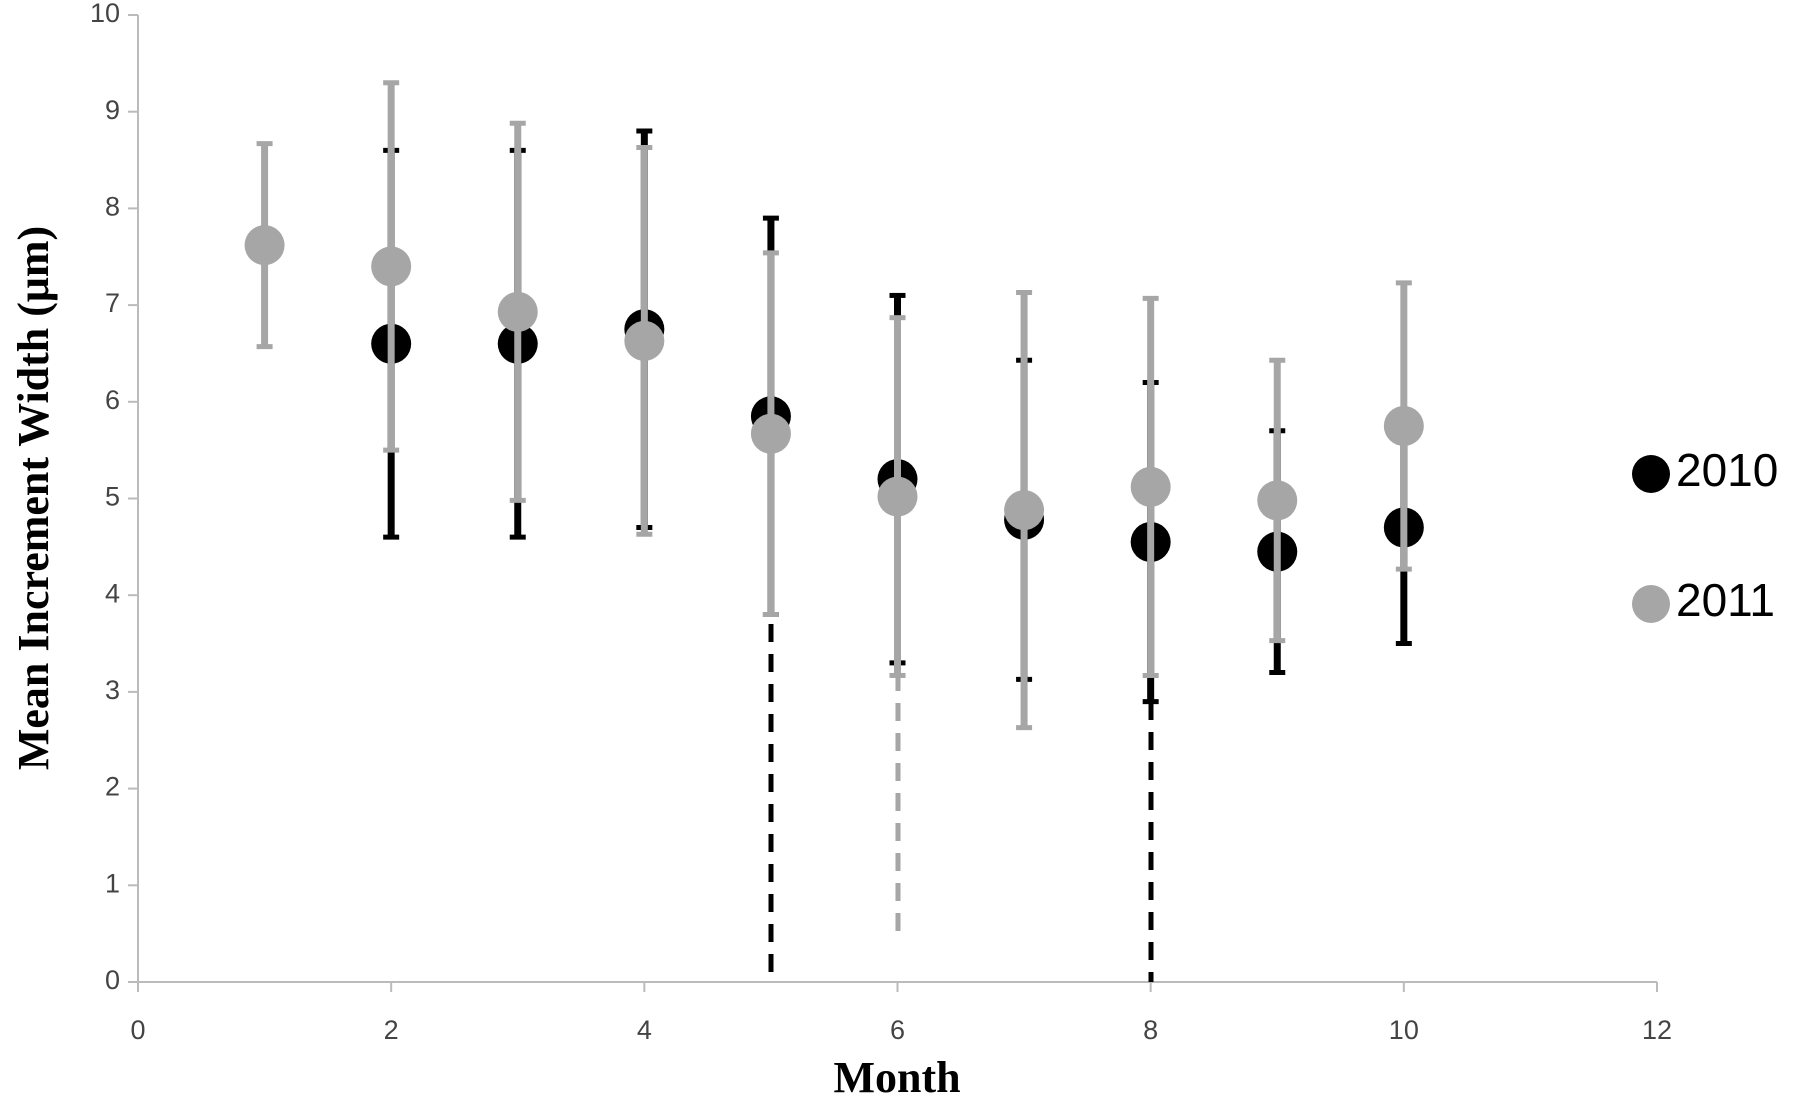 The image size is (1800, 1100). Describe the element at coordinates (33, 498) in the screenshot. I see `y-axis-title: Mean Increment Width (μm)` at that location.